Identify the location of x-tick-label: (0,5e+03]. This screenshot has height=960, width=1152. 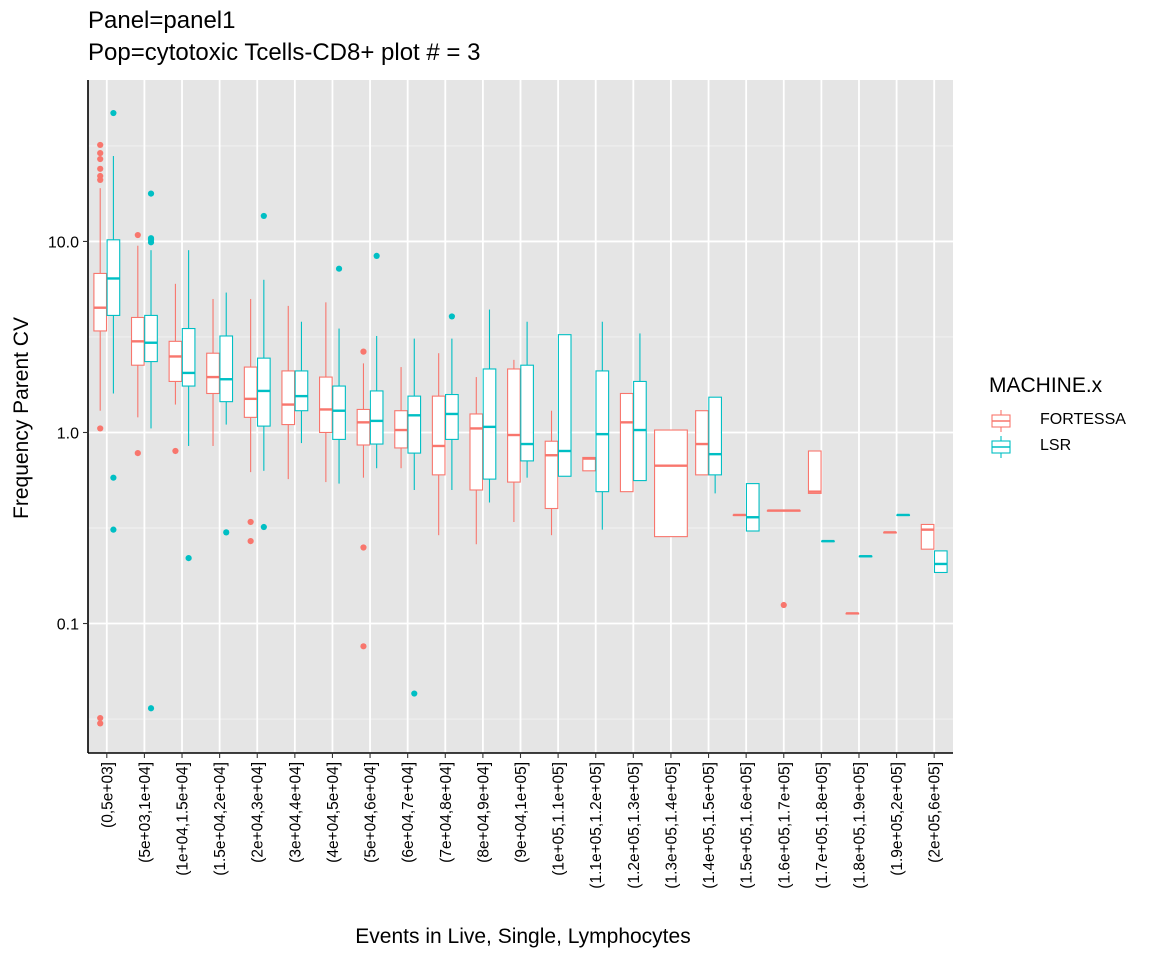
(107, 795).